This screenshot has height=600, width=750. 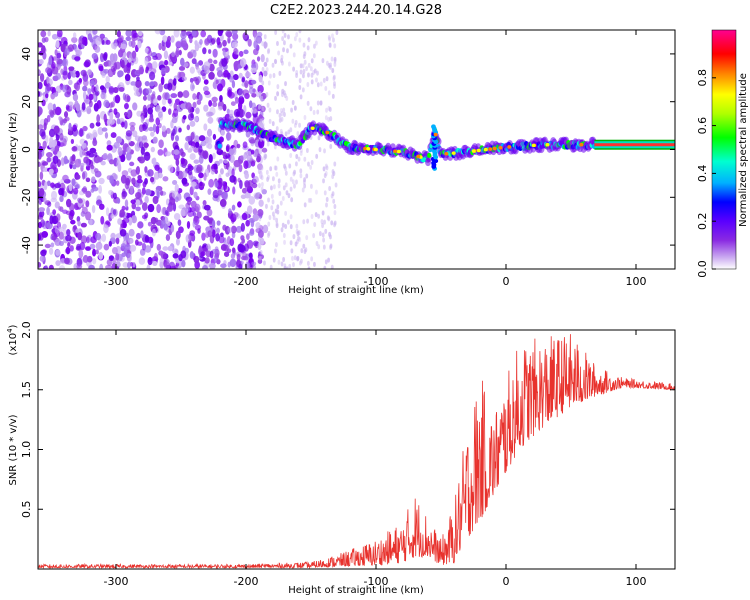 I want to click on colorbar-tick-label: 0.0, so click(x=702, y=269).